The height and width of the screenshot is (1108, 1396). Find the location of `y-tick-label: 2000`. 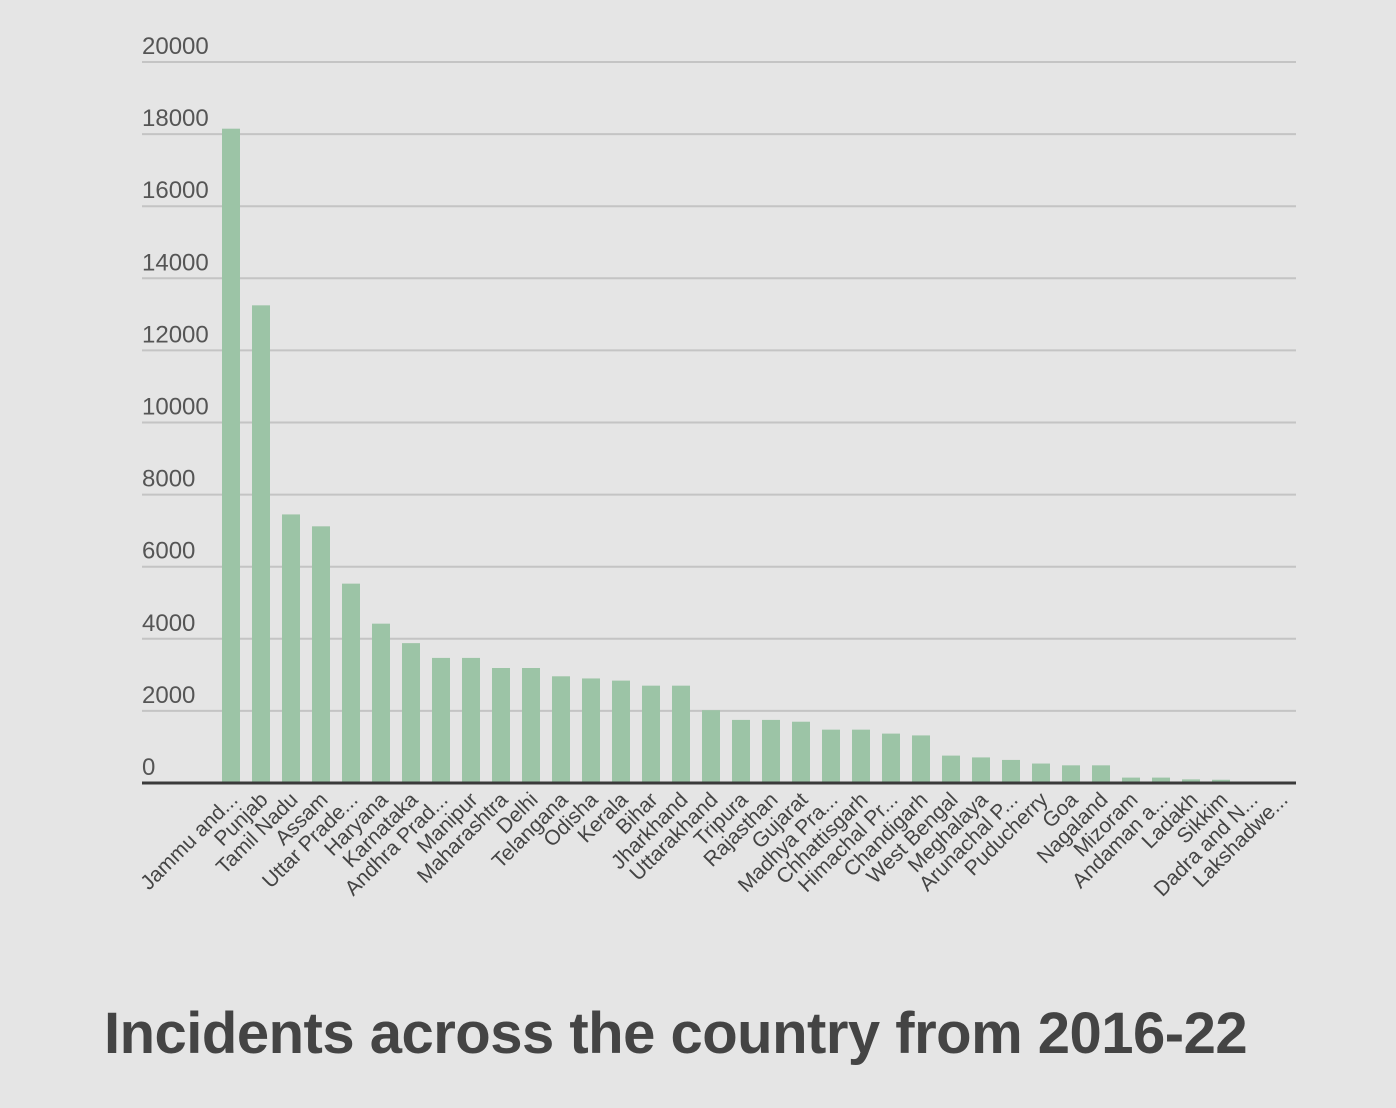

y-tick-label: 2000 is located at coordinates (168, 695).